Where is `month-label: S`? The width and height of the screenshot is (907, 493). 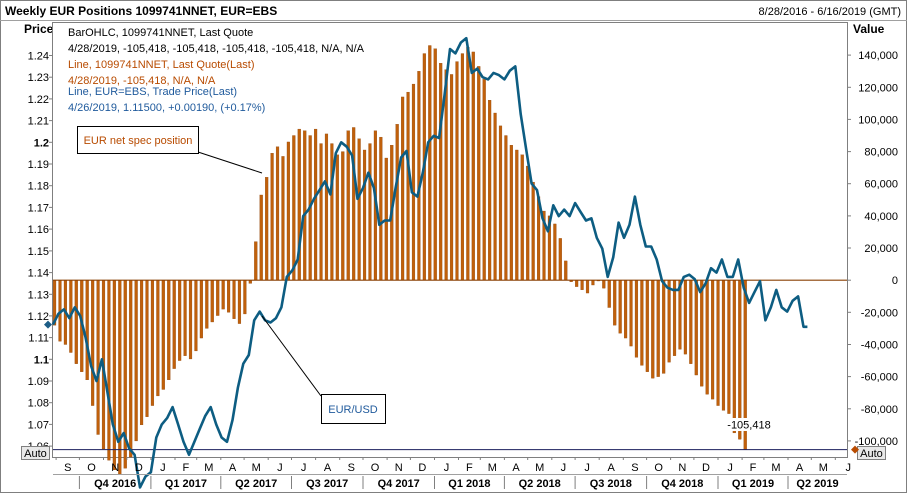 month-label: S is located at coordinates (634, 468).